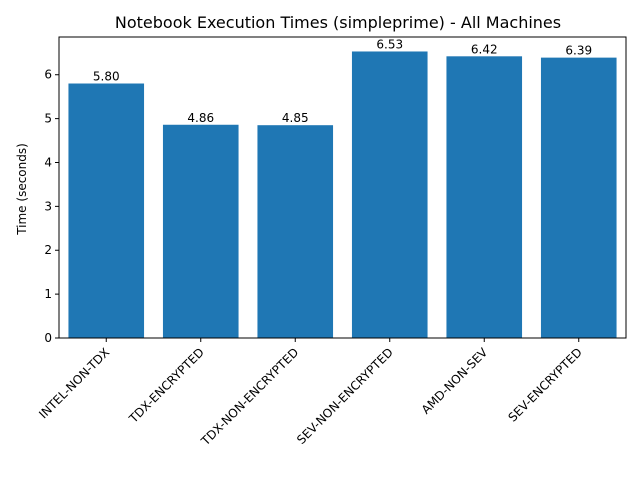  Describe the element at coordinates (342, 81) in the screenshot. I see `data-labels-group: 5.80 4.86 4.85 6.53 6.42 6.39` at that location.